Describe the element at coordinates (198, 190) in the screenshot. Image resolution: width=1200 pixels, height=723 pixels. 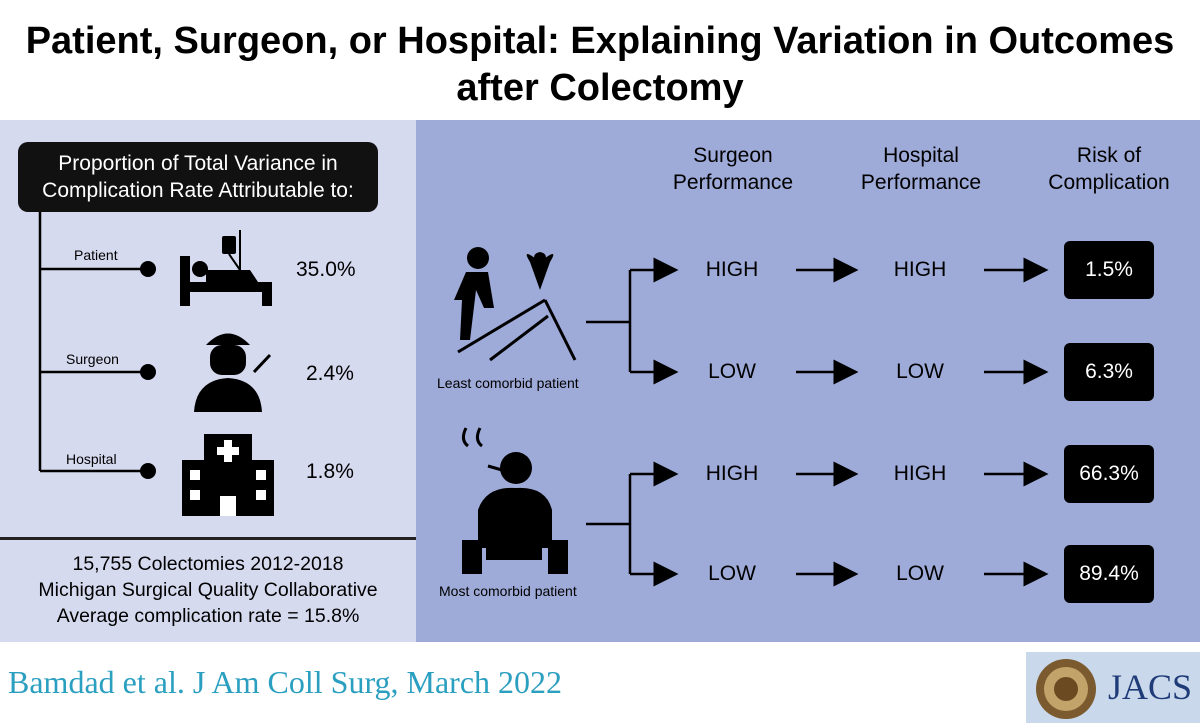
I see `variance-heading-line2: Complication Rate Attributable to:` at that location.